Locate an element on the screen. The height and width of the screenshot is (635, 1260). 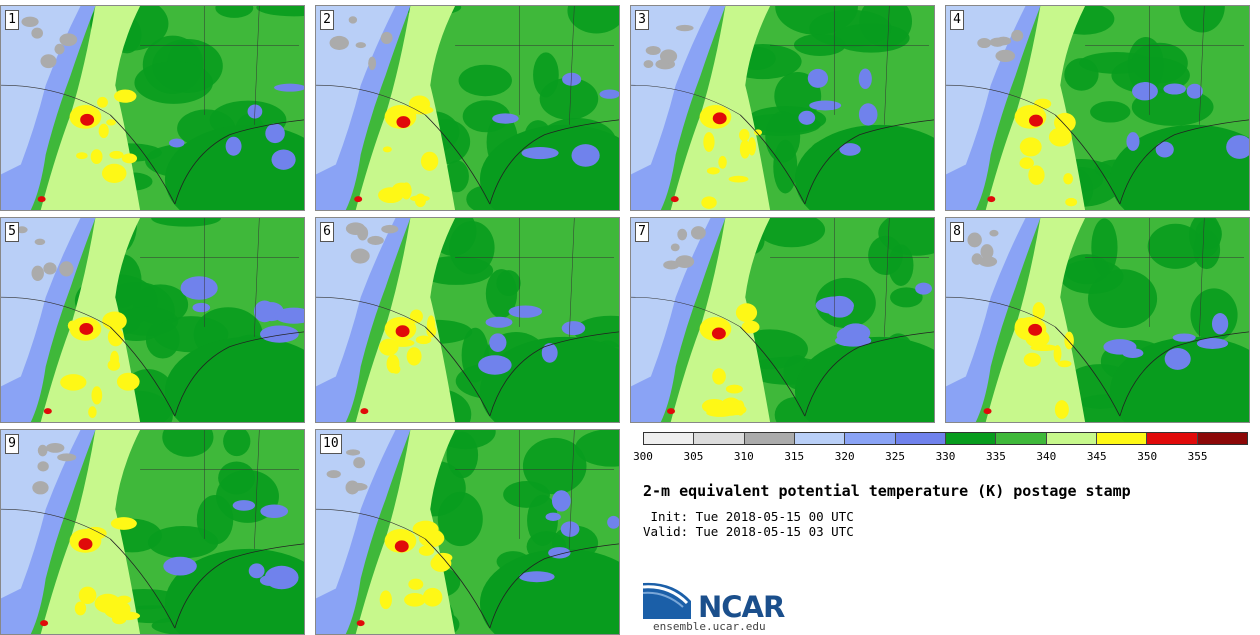
colorbar-tick-label: 340 is located at coordinates (1046, 456).